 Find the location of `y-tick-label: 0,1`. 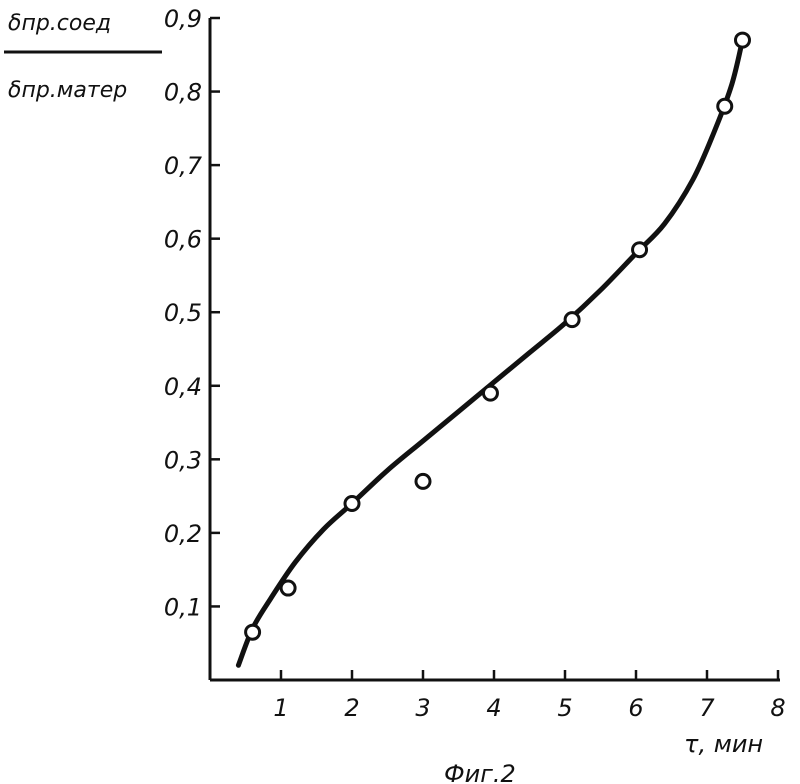

y-tick-label: 0,1 is located at coordinates (183, 607).